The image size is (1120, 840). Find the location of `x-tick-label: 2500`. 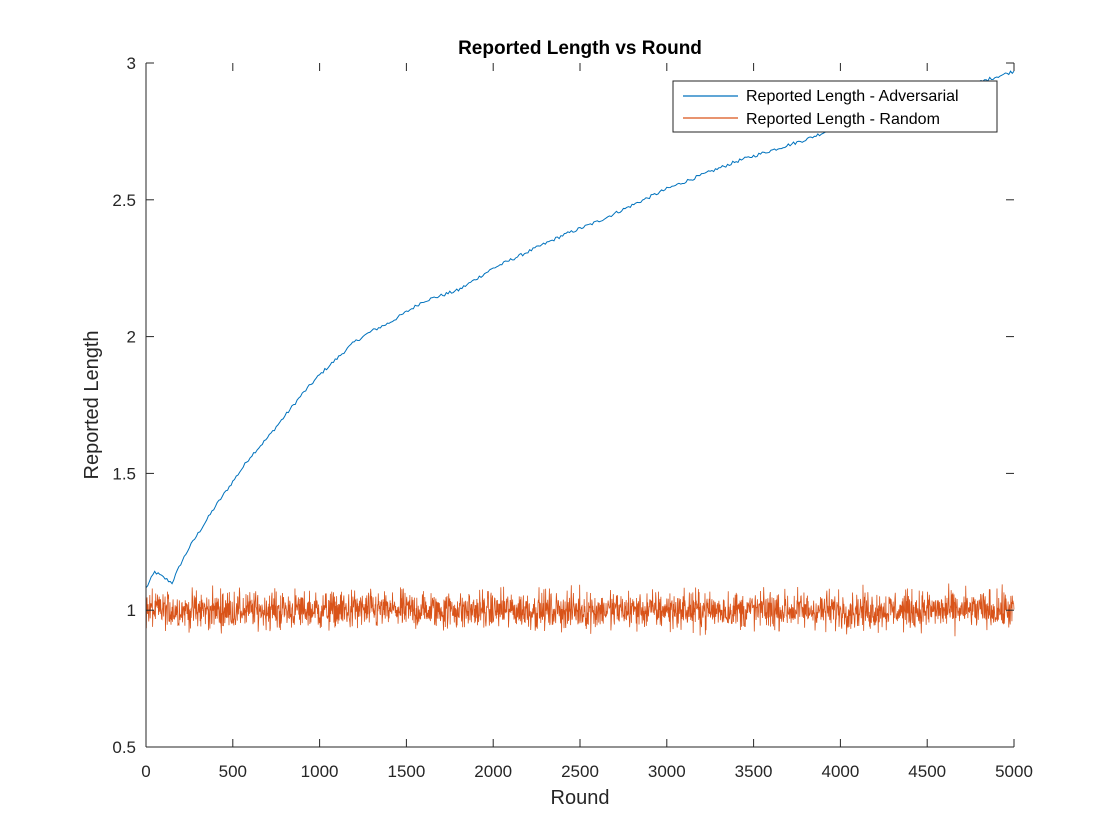

x-tick-label: 2500 is located at coordinates (580, 771).